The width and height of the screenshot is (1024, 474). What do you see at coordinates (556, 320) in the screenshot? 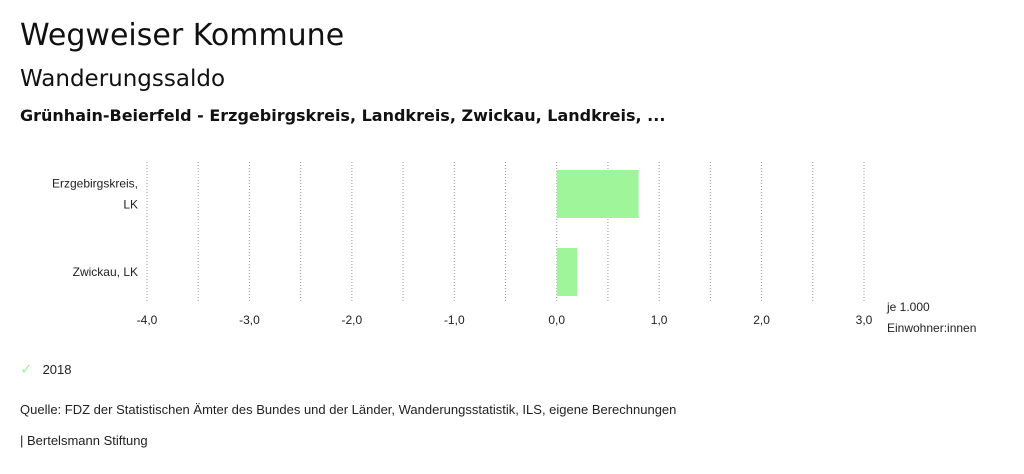
I see `x-tick-label: 0,0` at bounding box center [556, 320].